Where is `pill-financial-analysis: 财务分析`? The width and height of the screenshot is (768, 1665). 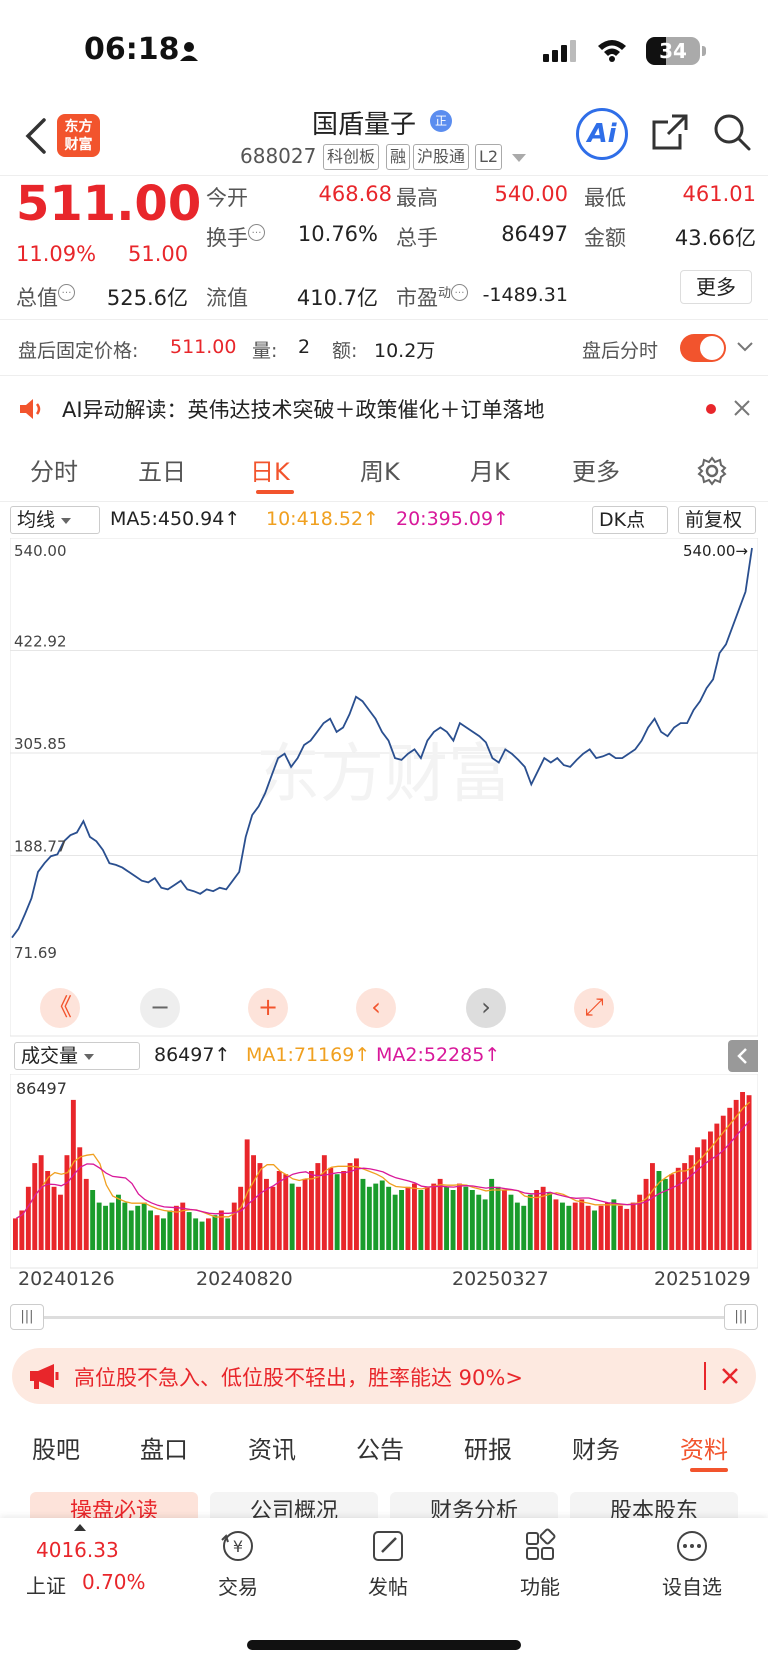 pill-financial-analysis: 财务分析 is located at coordinates (474, 1505).